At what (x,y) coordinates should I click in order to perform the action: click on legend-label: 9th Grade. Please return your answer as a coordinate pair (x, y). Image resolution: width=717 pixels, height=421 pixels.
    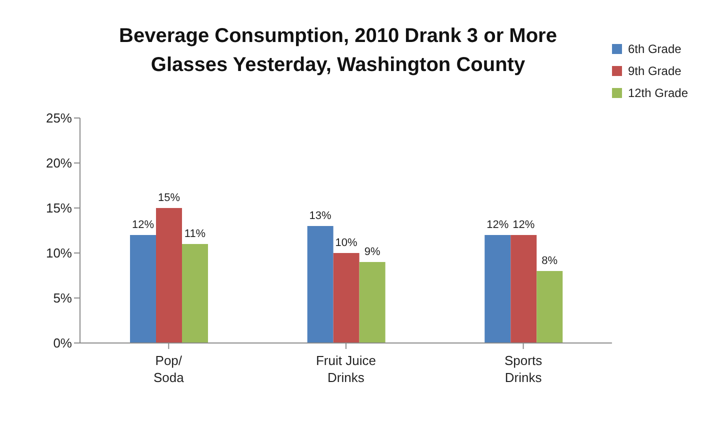
    Looking at the image, I should click on (655, 71).